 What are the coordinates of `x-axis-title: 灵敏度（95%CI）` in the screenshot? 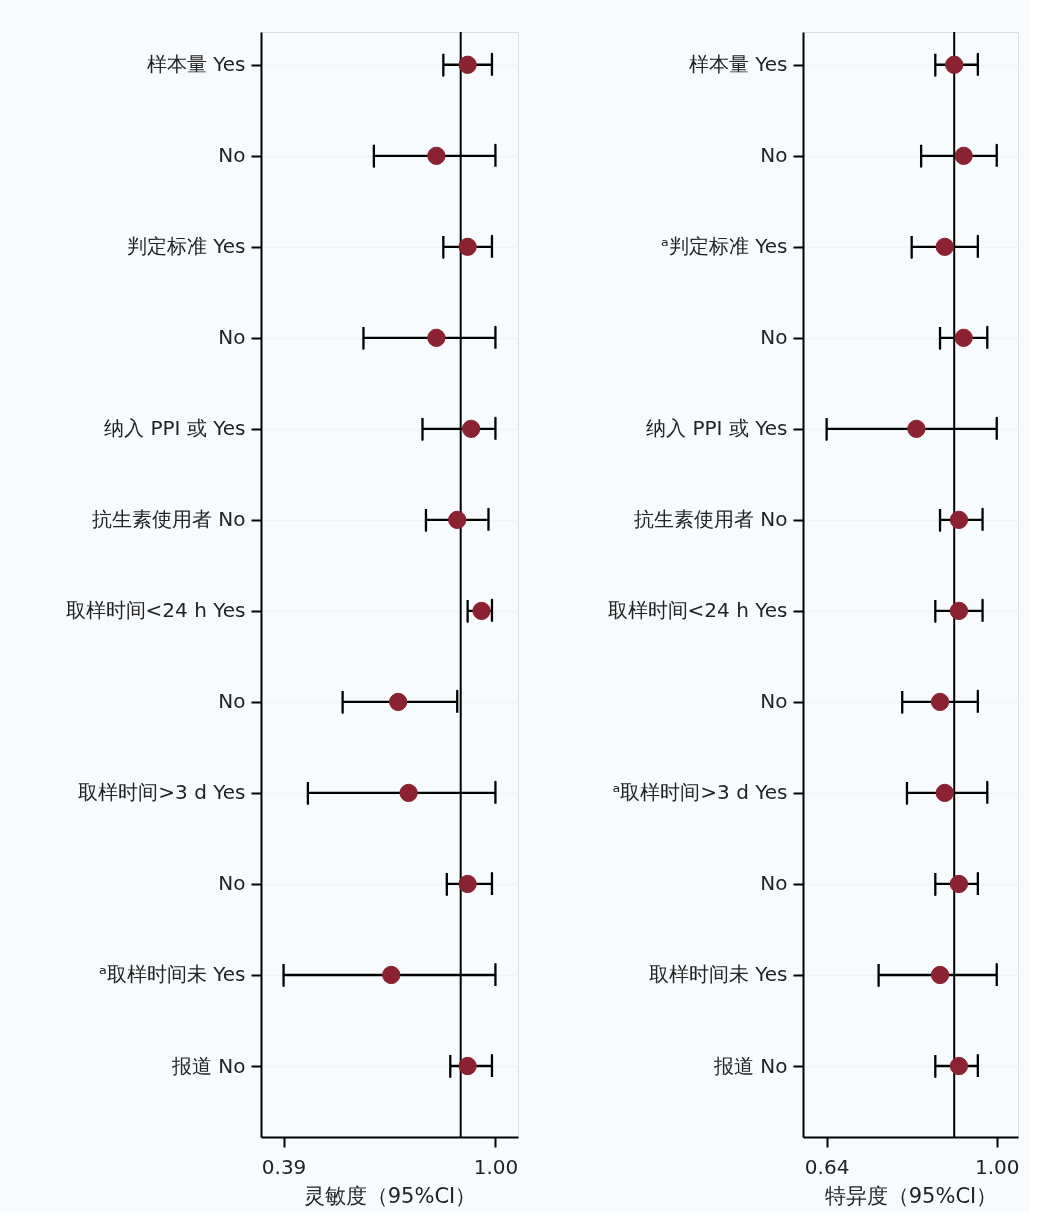 It's located at (390, 1195).